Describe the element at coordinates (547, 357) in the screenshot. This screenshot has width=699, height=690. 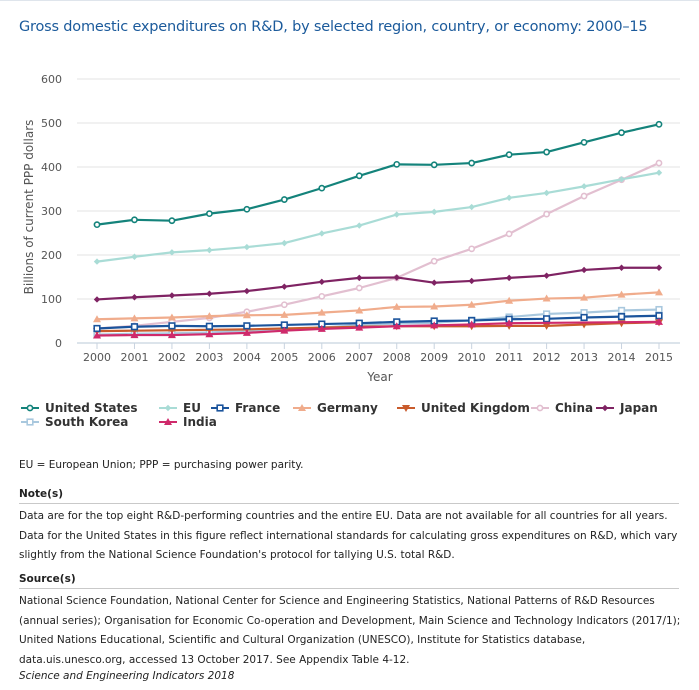
I see `x-tick-label: 2012` at that location.